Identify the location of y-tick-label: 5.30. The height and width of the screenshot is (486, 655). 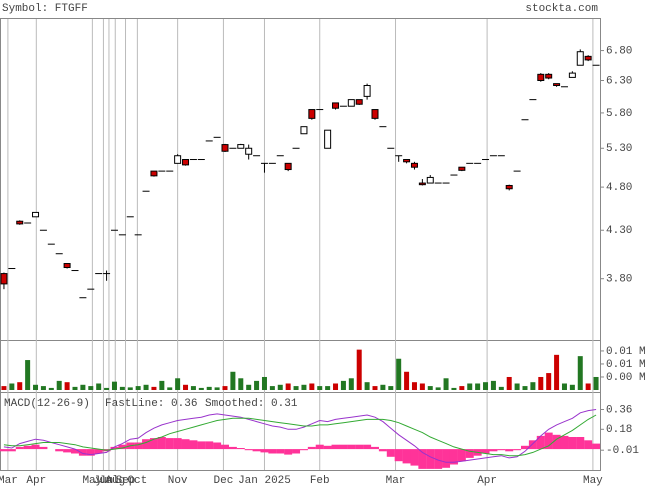
(619, 149).